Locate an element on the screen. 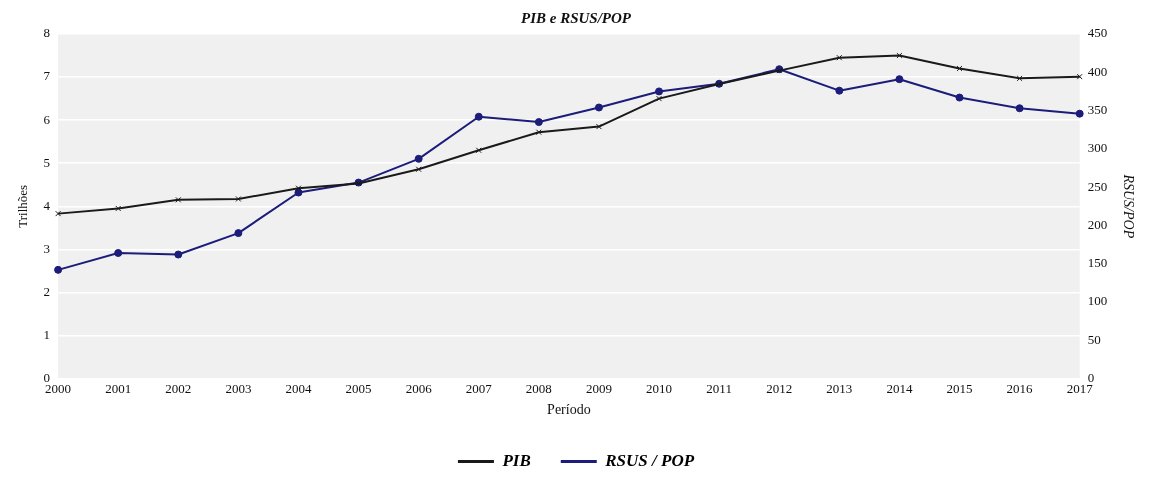  y-tick-label: 6 is located at coordinates (47, 119).